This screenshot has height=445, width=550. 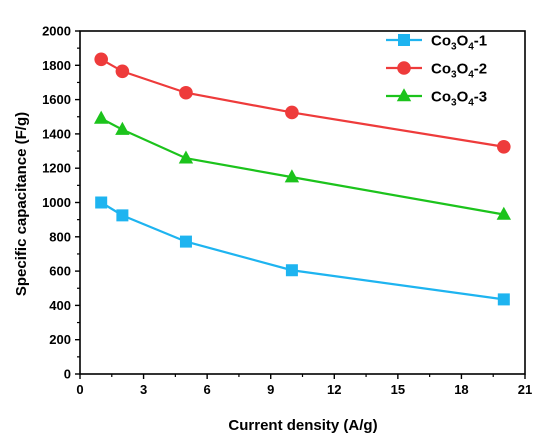 I want to click on y-tick-label: 1600, so click(x=56, y=99).